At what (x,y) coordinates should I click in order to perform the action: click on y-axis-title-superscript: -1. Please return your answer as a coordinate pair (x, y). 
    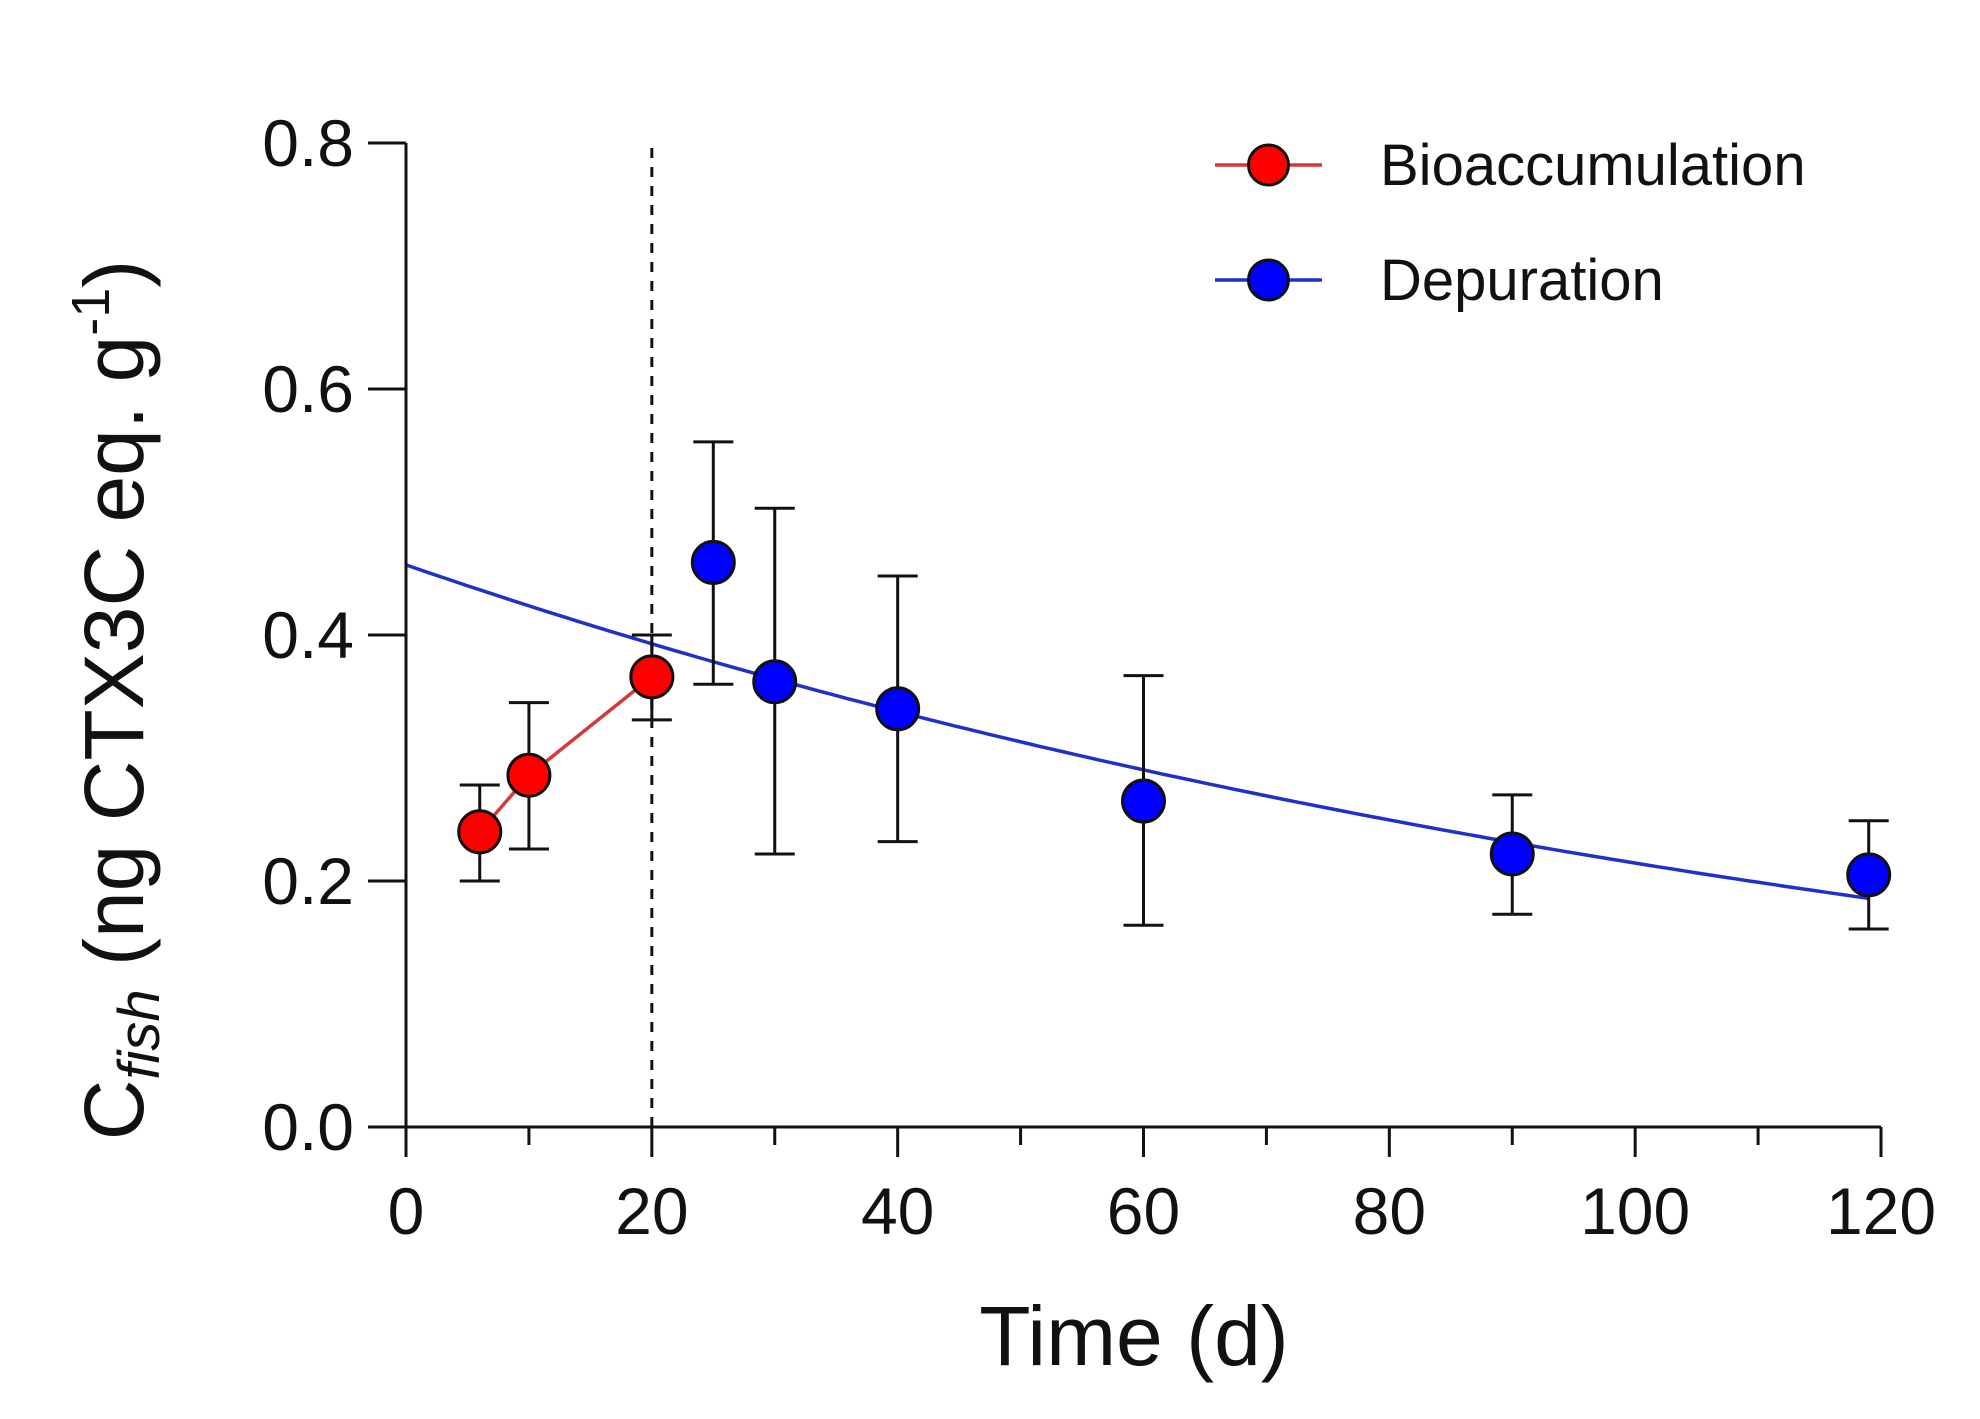
    Looking at the image, I should click on (91, 312).